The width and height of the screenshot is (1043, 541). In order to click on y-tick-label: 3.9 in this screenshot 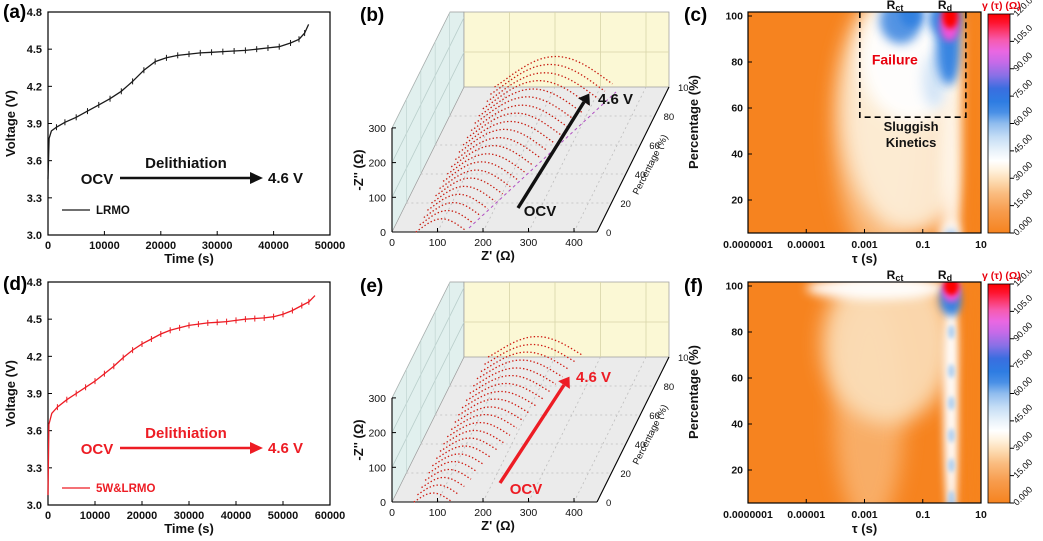, I will do `click(34, 395)`.